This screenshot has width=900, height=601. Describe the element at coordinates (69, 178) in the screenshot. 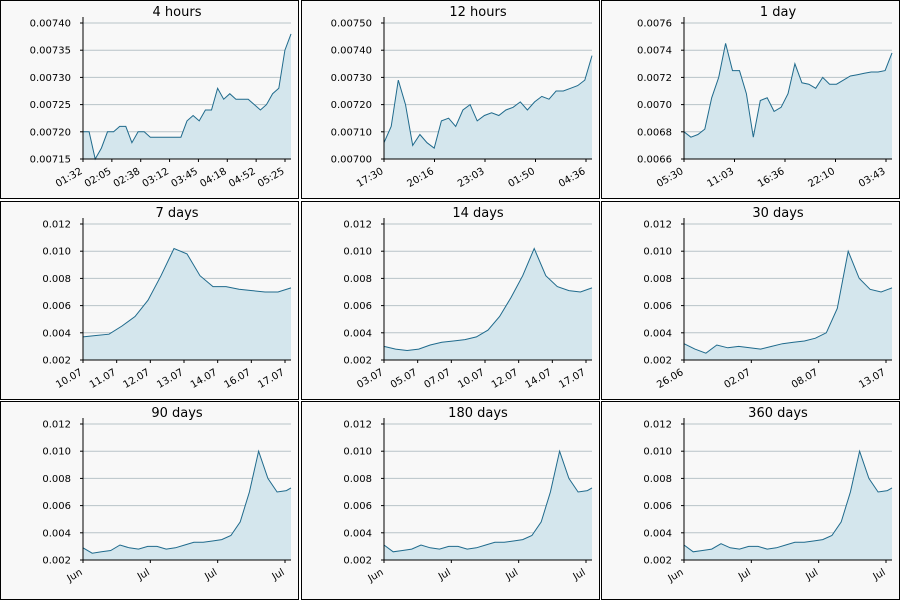

I see `x-tick-label: 01:32` at that location.